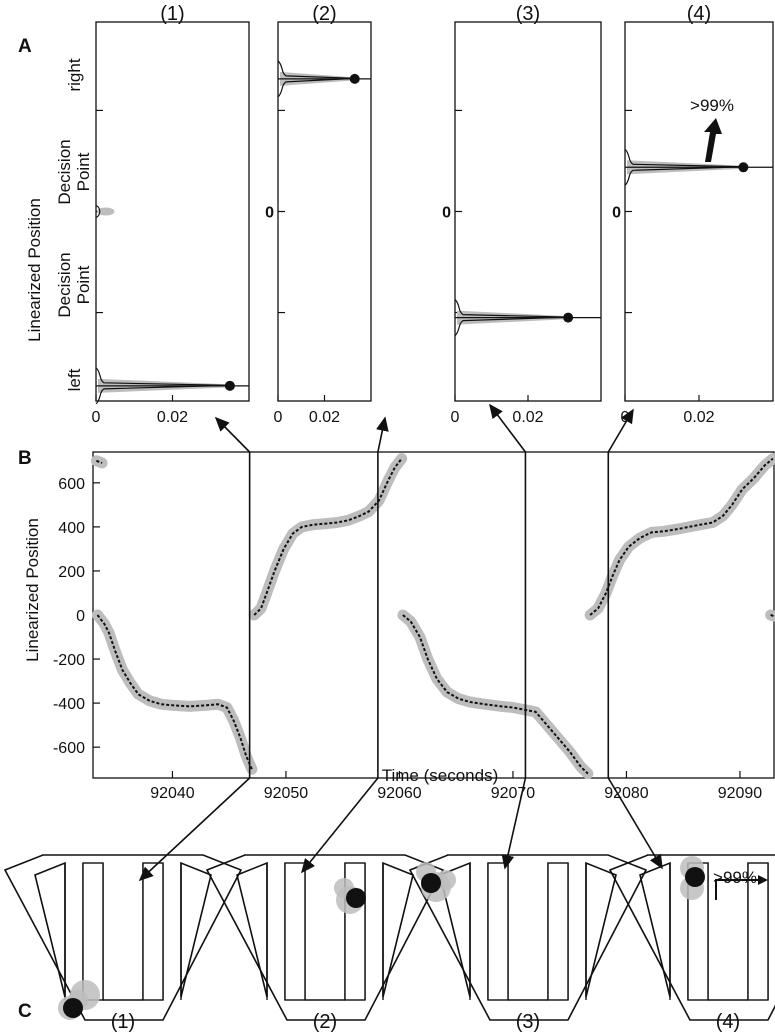  Describe the element at coordinates (34, 270) in the screenshot. I see `panel-a-ylabel: Linearized Position` at that location.